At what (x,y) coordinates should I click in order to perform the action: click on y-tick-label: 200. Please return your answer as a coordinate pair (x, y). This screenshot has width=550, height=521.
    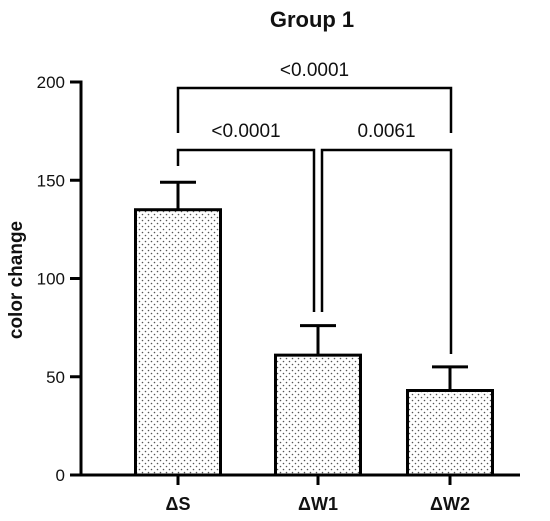
    Looking at the image, I should click on (51, 82).